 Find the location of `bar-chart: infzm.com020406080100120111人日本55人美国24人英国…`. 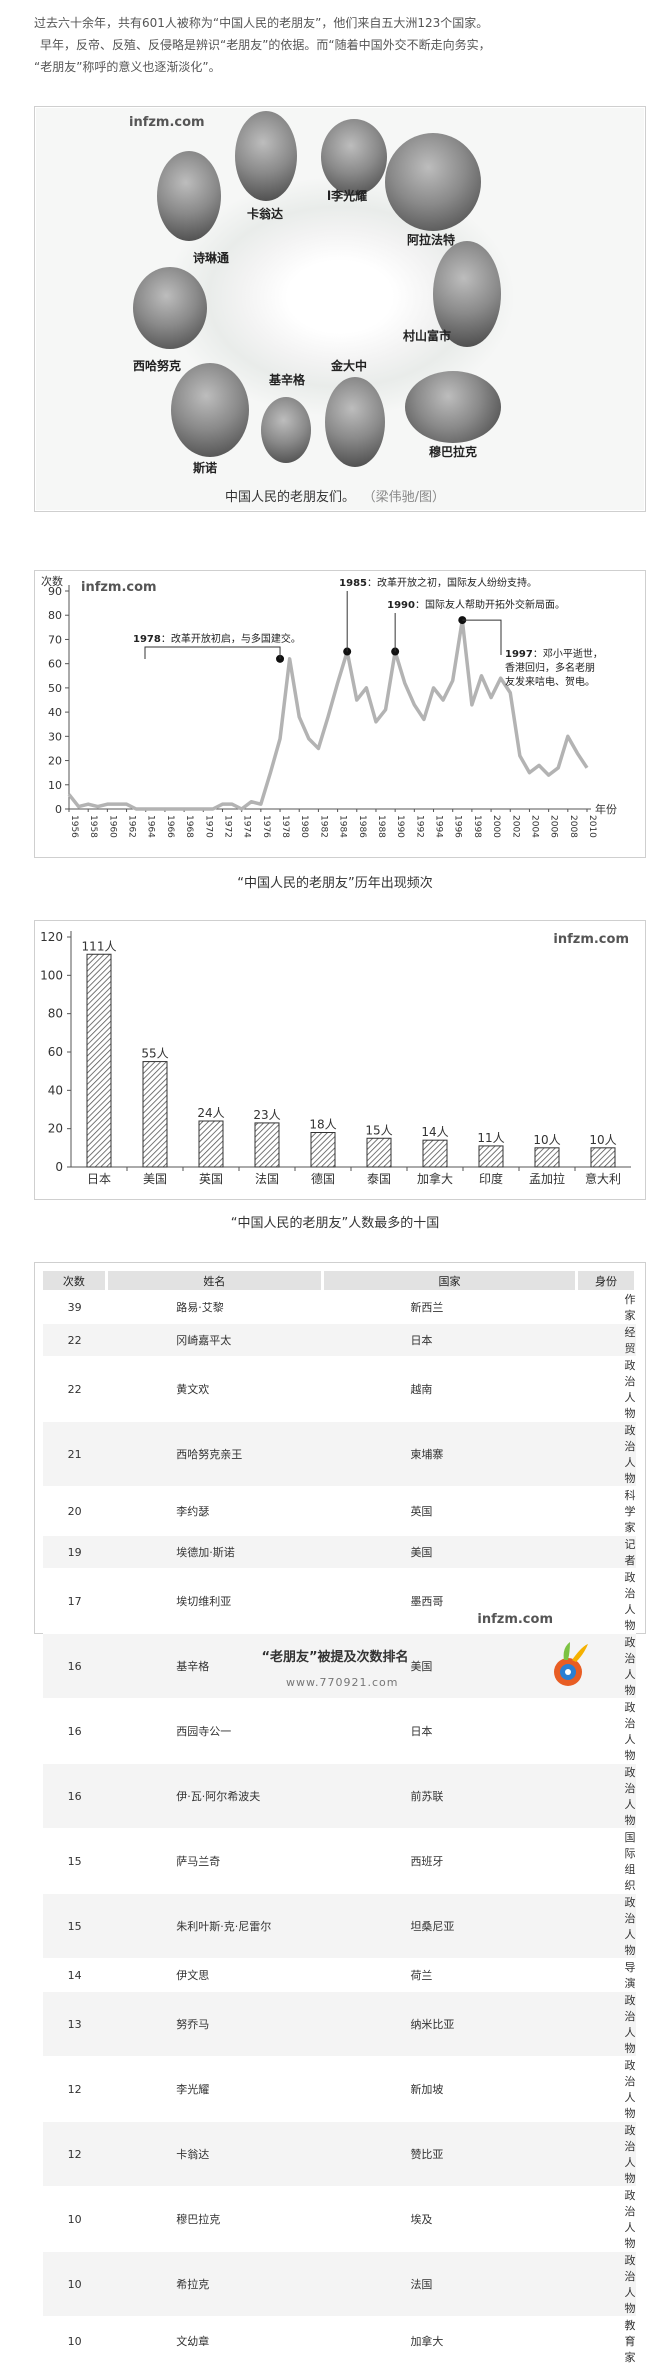

bar-chart: infzm.com020406080100120111人日本55人美国24人英国… is located at coordinates (340, 1060).